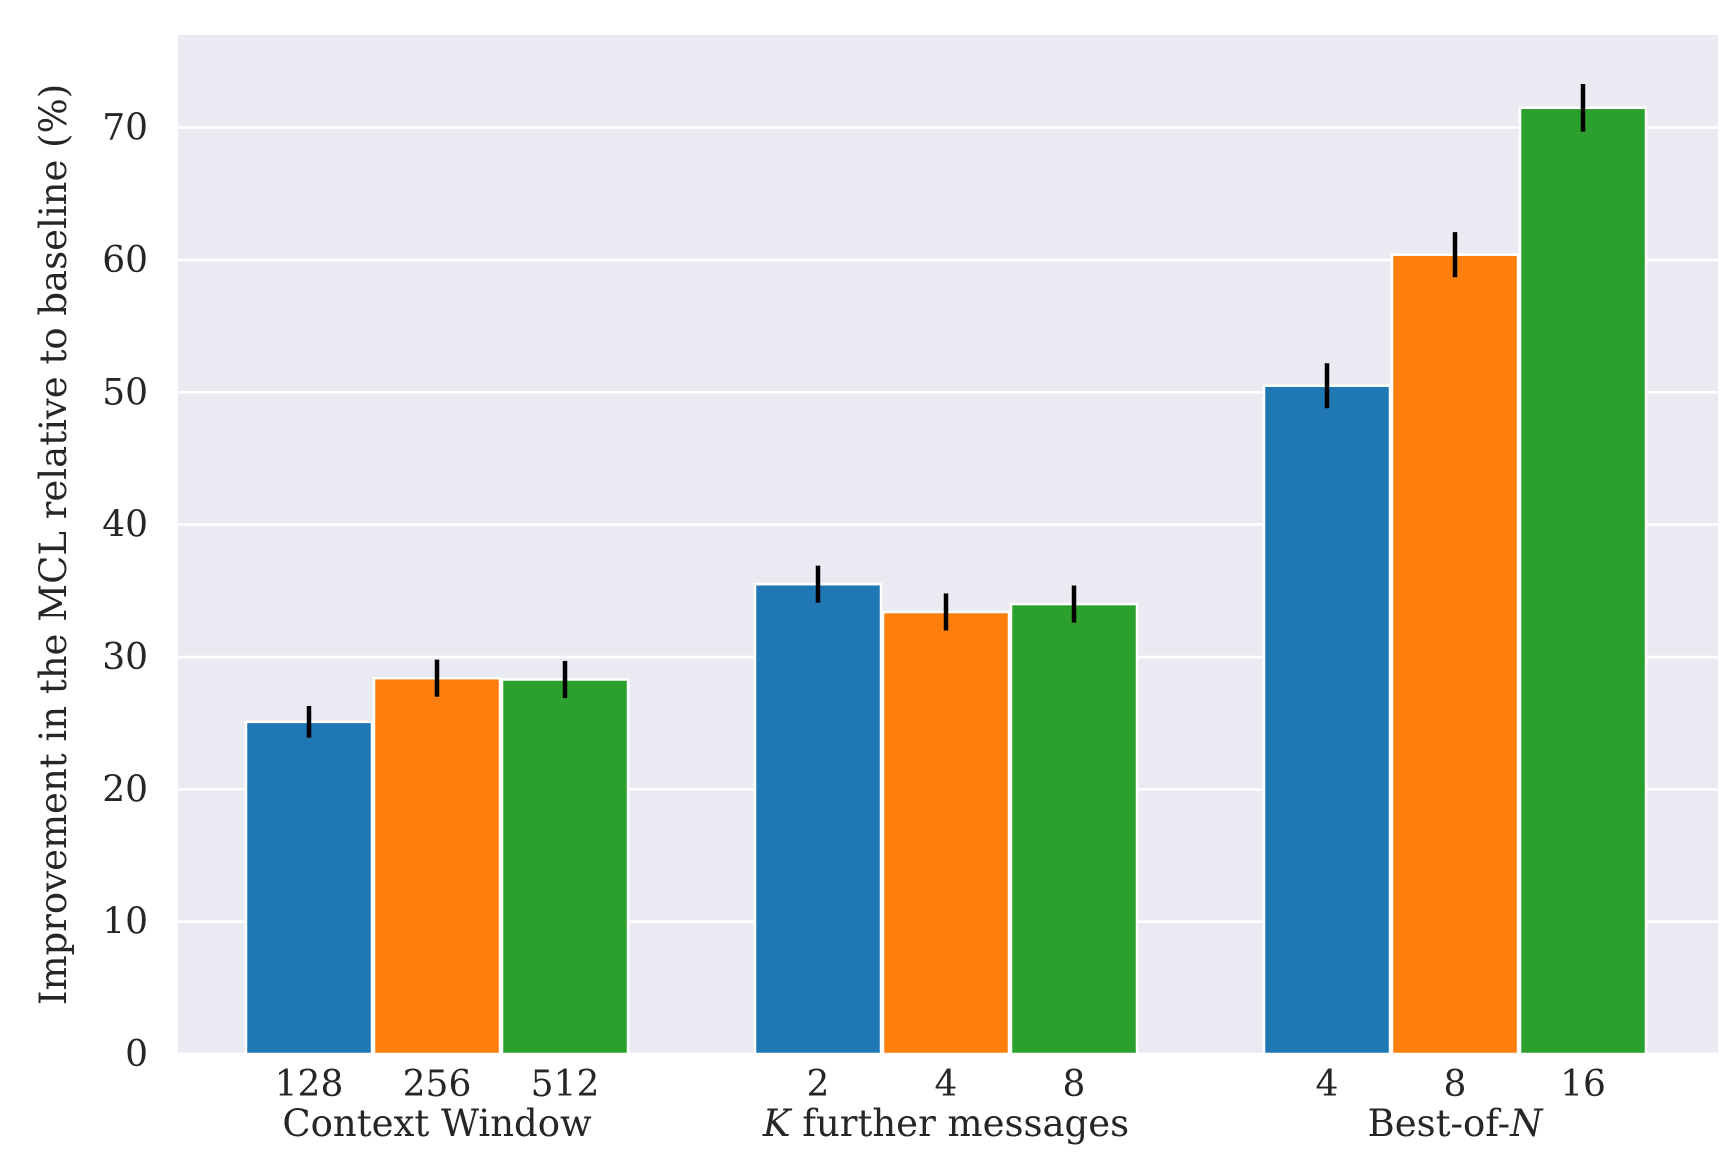  Describe the element at coordinates (125, 260) in the screenshot. I see `y-tick-label: 60` at that location.